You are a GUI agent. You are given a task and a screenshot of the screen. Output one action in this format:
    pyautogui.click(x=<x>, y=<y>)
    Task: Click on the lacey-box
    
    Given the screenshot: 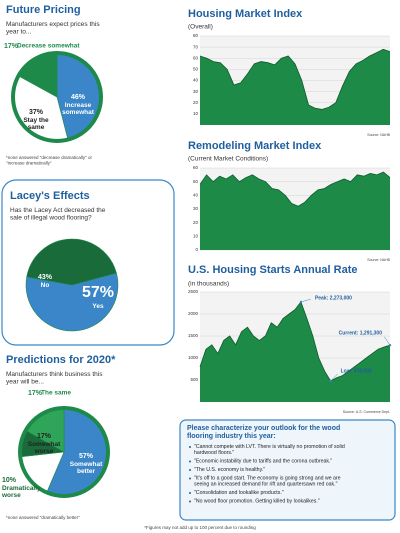 What is the action you would take?
    pyautogui.click(x=88, y=262)
    